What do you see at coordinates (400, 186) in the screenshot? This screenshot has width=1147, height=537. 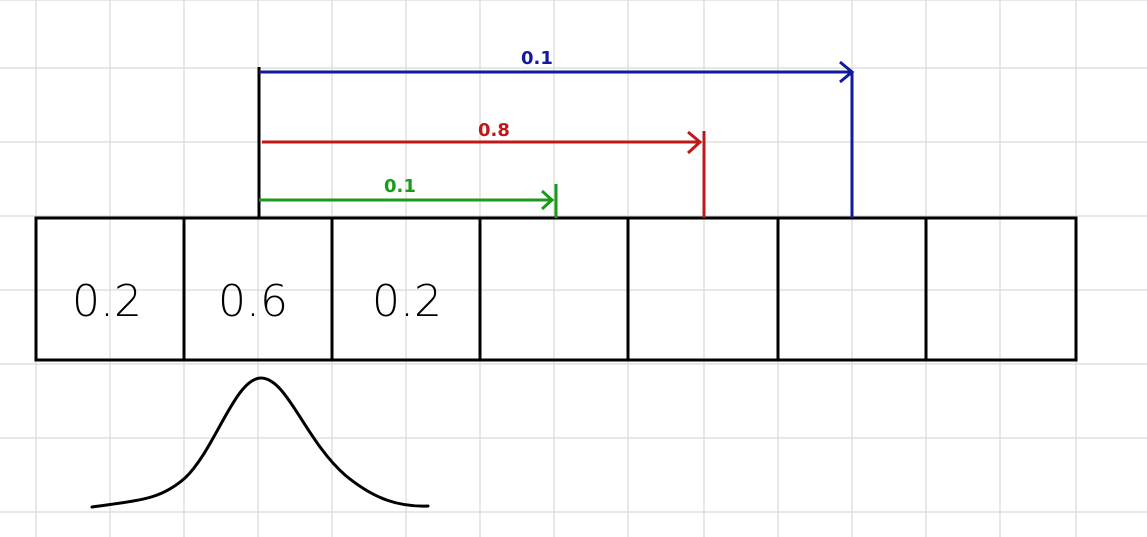 I see `arrow-green-label: 0.1` at bounding box center [400, 186].